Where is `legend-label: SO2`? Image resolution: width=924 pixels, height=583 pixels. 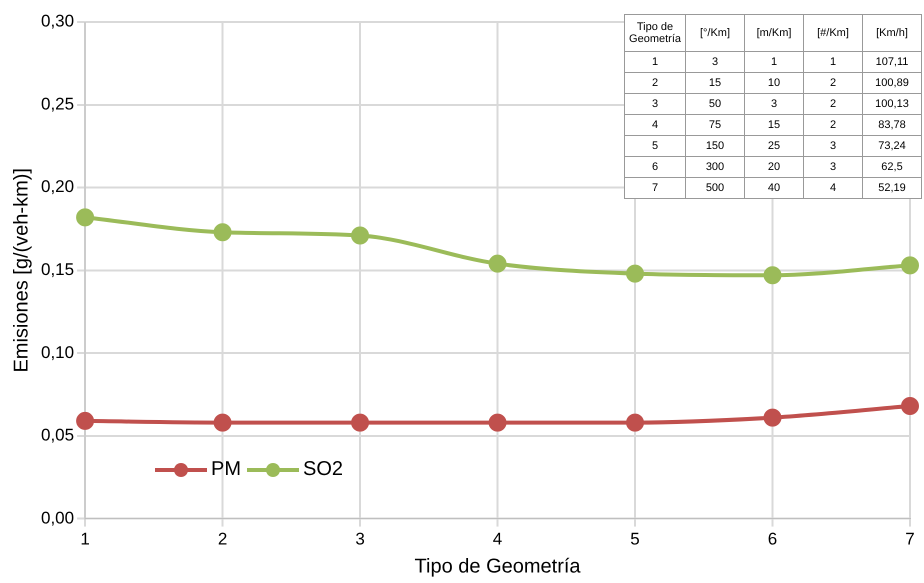
legend-label: SO2 is located at coordinates (323, 469).